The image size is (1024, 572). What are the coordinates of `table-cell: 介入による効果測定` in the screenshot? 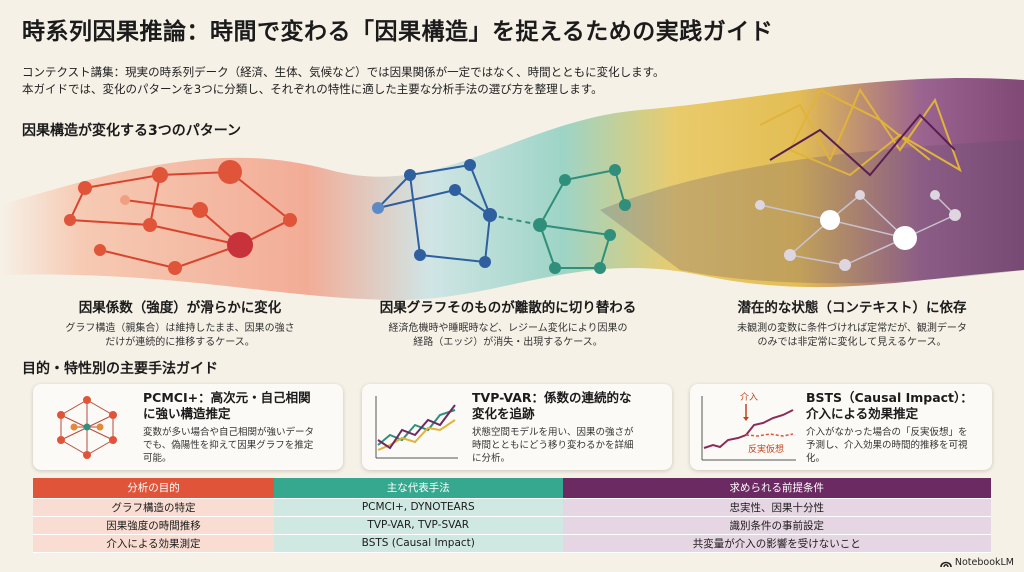 It's located at (153, 543).